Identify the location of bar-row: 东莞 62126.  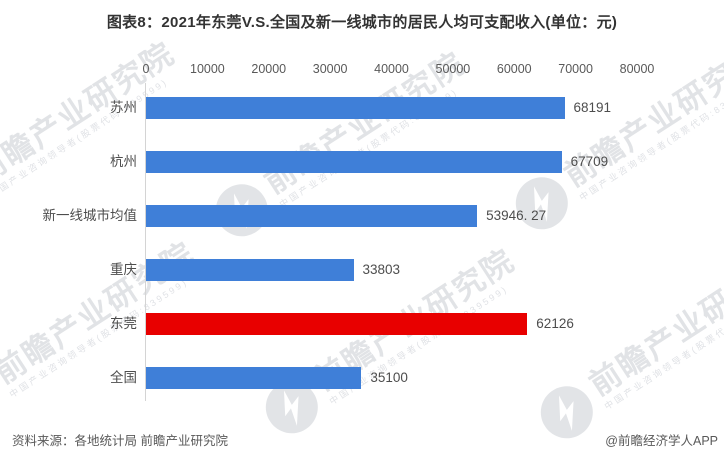
(362, 324).